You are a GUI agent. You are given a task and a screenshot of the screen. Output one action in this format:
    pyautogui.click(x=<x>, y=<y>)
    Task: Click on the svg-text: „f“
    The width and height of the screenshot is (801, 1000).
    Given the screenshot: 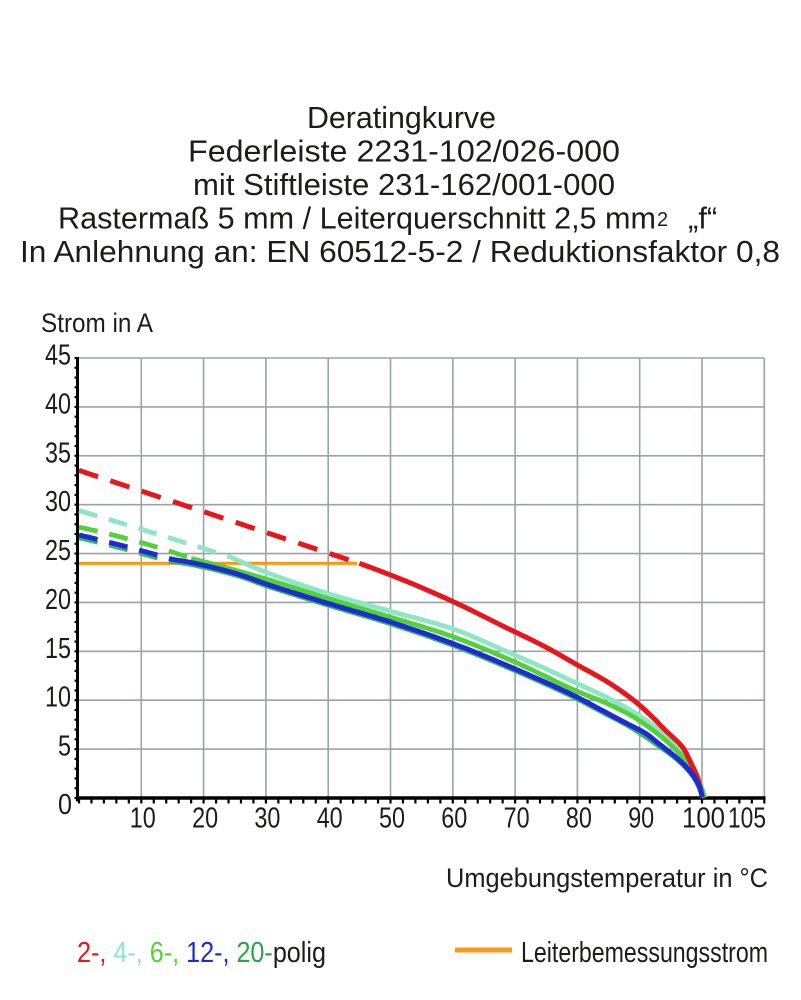 What is the action you would take?
    pyautogui.click(x=702, y=218)
    